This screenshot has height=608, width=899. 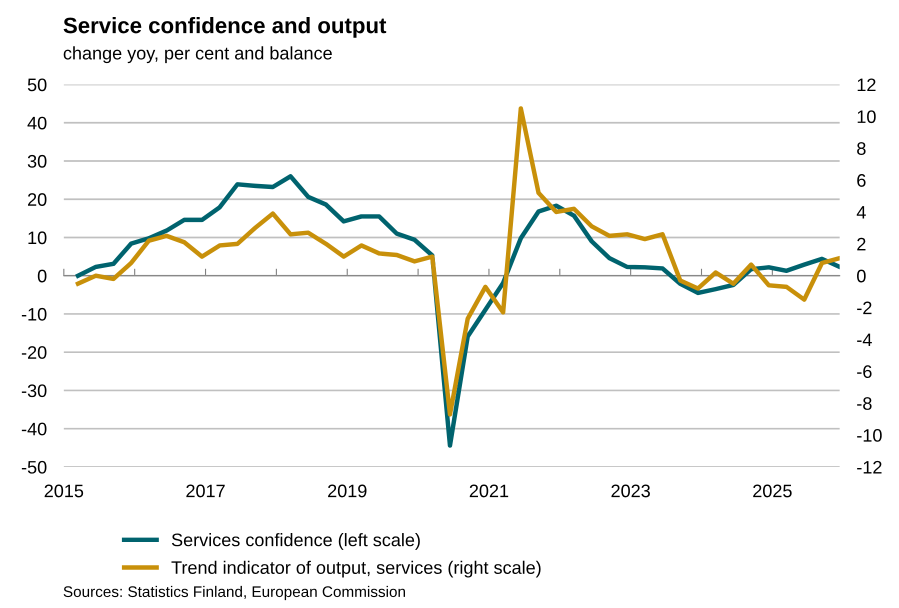 What do you see at coordinates (356, 569) in the screenshot?
I see `legend-label: Trend indicator of output, services (right scale)` at bounding box center [356, 569].